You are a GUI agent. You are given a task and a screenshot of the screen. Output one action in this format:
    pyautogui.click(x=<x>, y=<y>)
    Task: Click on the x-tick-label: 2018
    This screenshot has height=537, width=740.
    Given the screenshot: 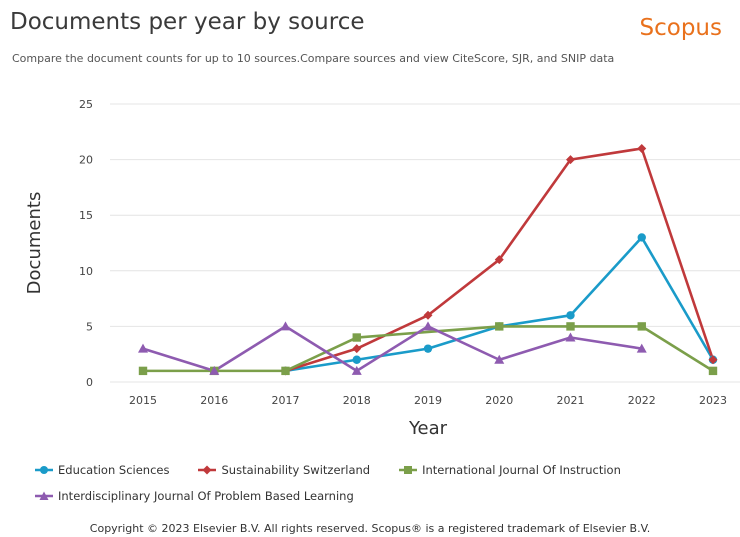 What is the action you would take?
    pyautogui.click(x=357, y=400)
    